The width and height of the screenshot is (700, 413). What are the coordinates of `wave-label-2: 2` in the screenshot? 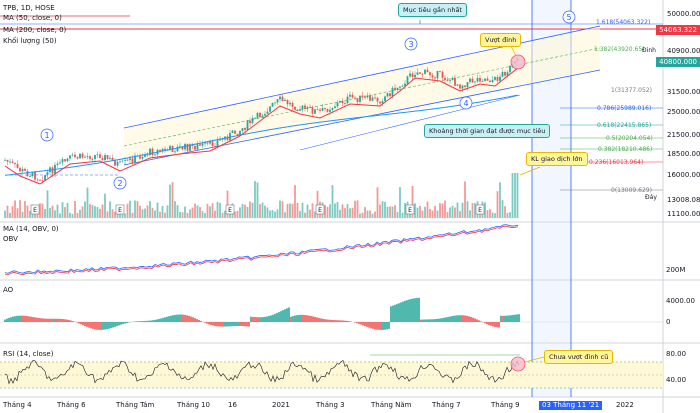 It's located at (120, 183).